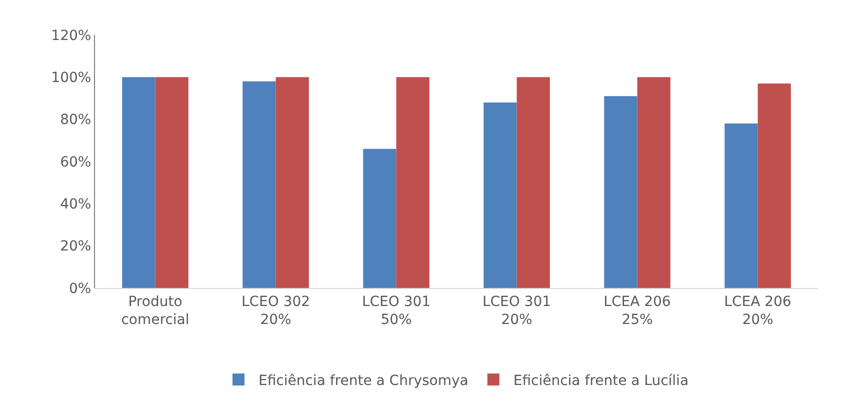 The image size is (858, 413). What do you see at coordinates (758, 311) in the screenshot?
I see `x-tick-label: LCEA 206 20%` at bounding box center [758, 311].